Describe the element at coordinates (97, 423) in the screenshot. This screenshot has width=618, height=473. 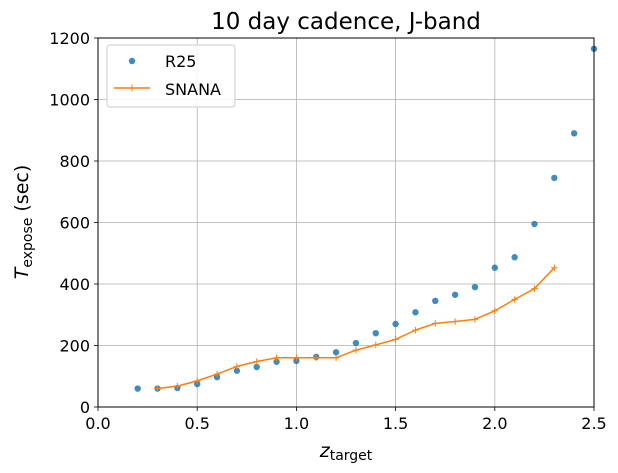
I see `x-tick-label: 0.0` at that location.